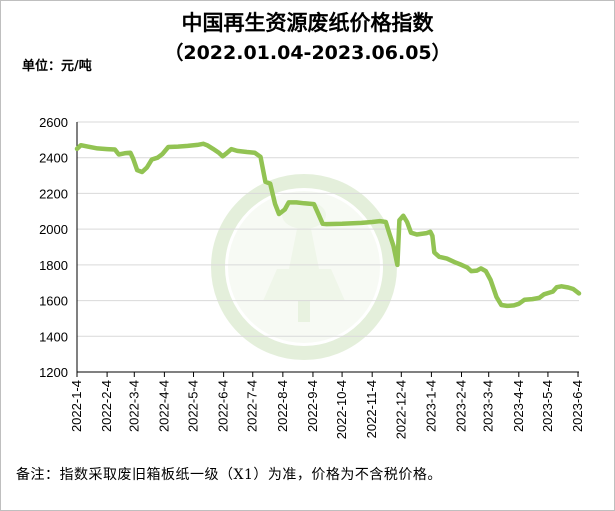 The width and height of the screenshot is (615, 511). What do you see at coordinates (518, 406) in the screenshot?
I see `x-tick-label-2023-4-4: 2023-4-4` at bounding box center [518, 406].